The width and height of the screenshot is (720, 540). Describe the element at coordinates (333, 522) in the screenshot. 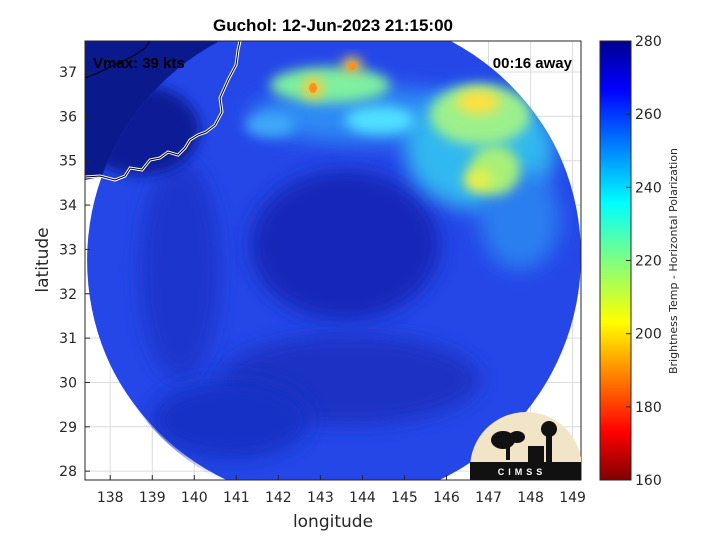

I see `x-axis-label: longitude` at that location.